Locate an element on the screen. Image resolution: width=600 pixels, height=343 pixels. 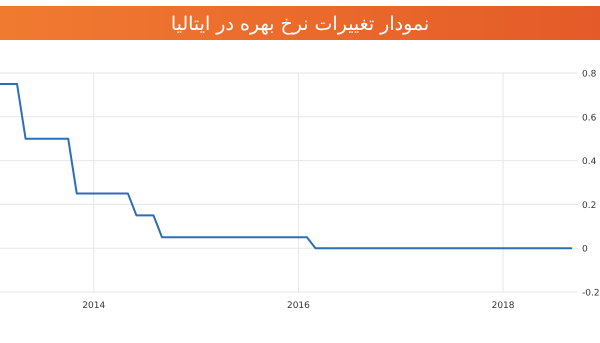
y-tick-label: 0.8 is located at coordinates (589, 75).